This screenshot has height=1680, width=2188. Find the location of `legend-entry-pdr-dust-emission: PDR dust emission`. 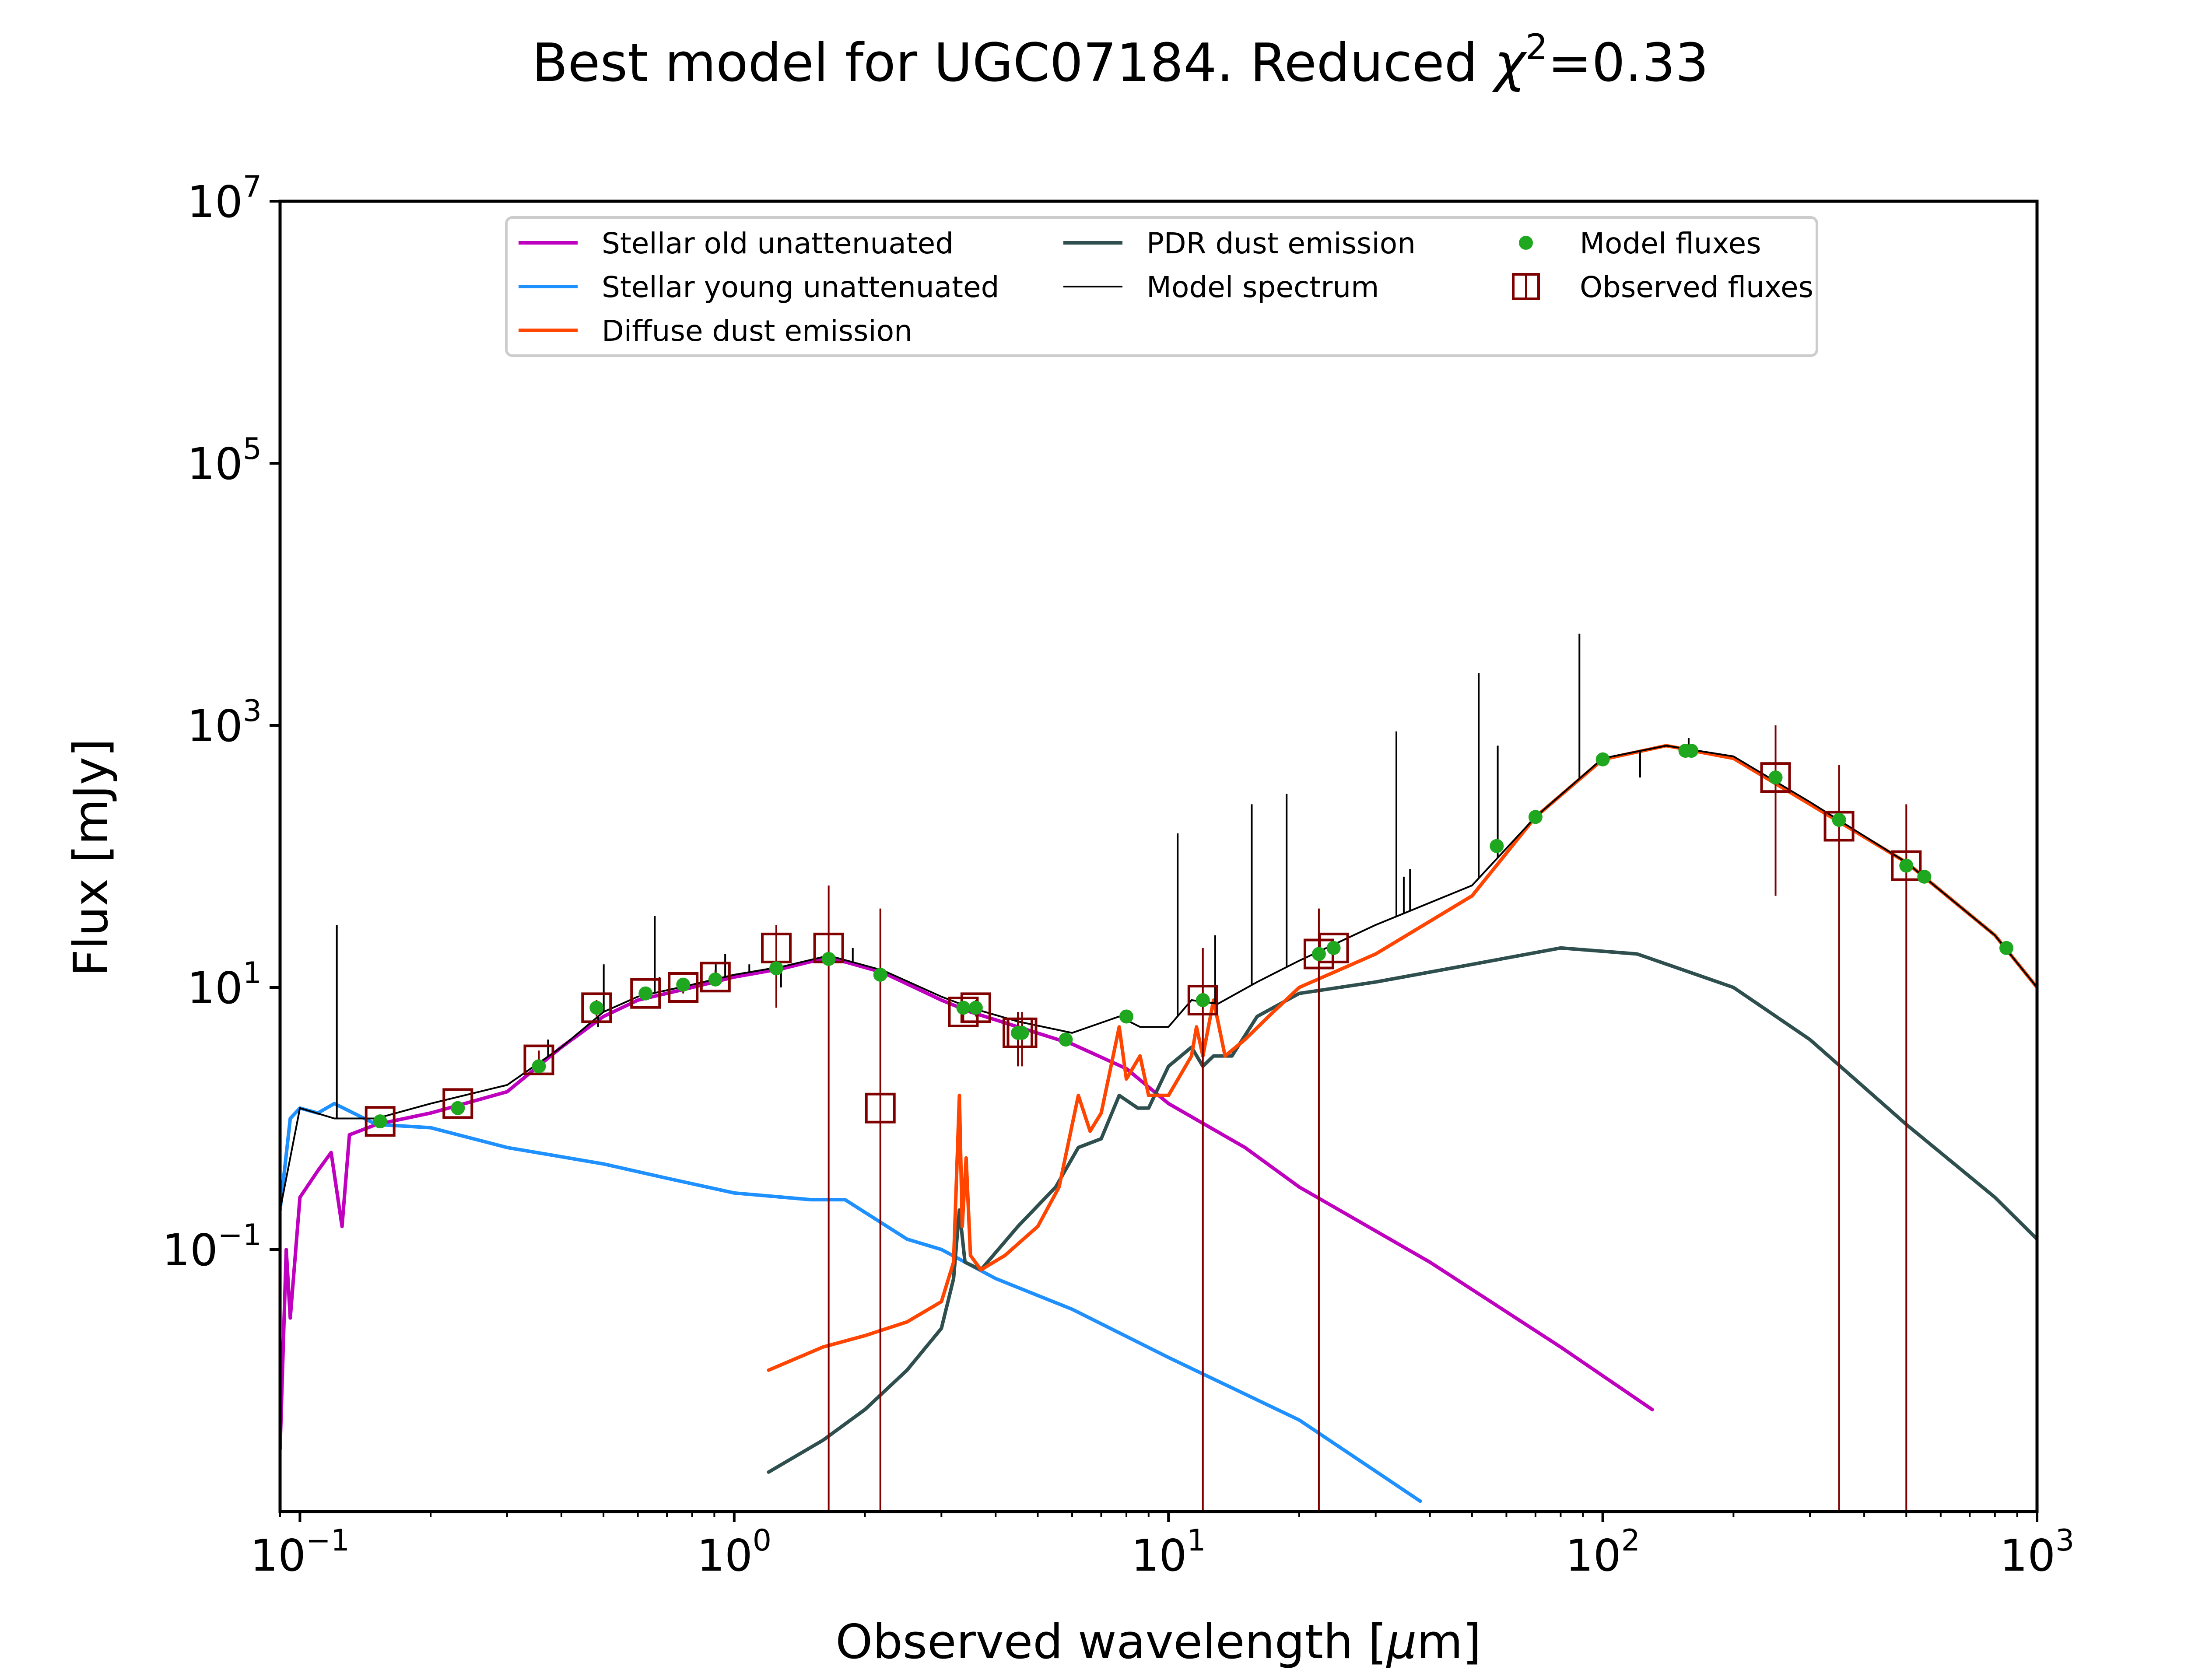

legend-entry-pdr-dust-emission: PDR dust emission is located at coordinates (1240, 243).